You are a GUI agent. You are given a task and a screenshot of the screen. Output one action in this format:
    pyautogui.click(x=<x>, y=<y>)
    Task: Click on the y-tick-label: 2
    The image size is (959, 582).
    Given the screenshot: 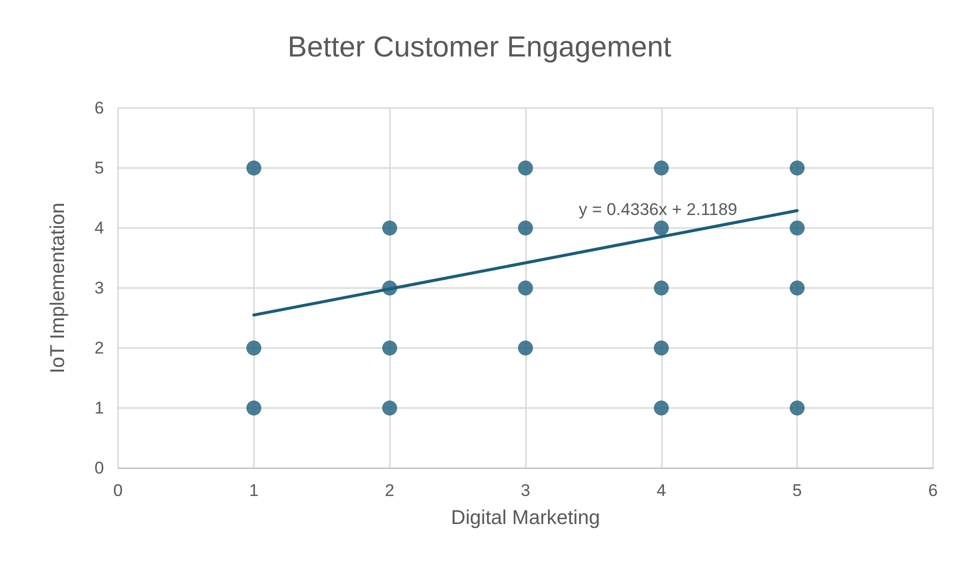 What is the action you would take?
    pyautogui.click(x=99, y=348)
    